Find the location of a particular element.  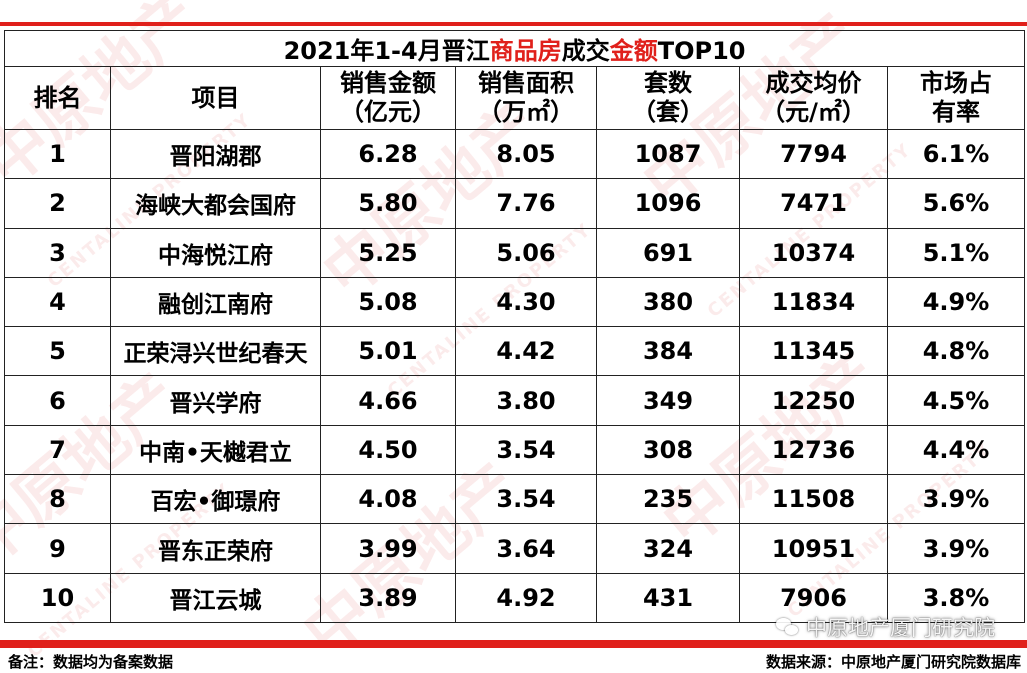

header-avg-price: 成交均价 （元/㎡） is located at coordinates (813, 98).